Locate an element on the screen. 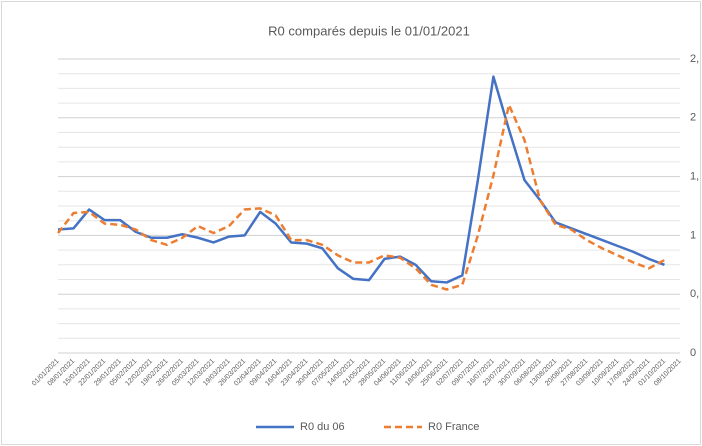 This screenshot has width=702, height=446. legend-label: R0 du 06 is located at coordinates (322, 427).